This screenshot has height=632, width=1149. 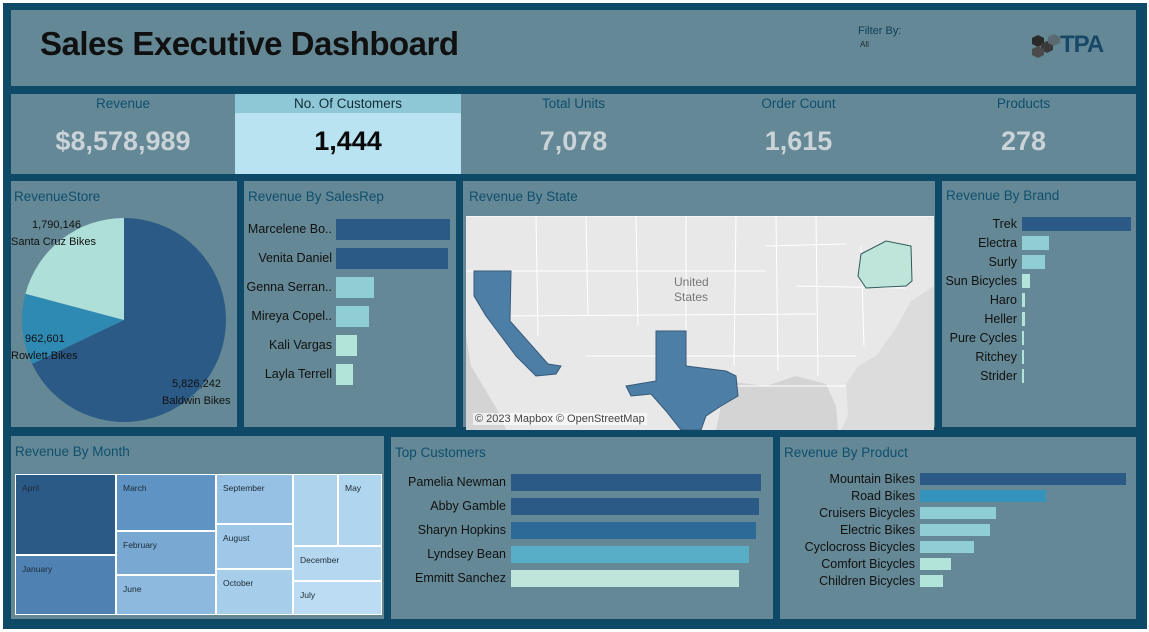 I want to click on logo: TPA, so click(x=1077, y=44).